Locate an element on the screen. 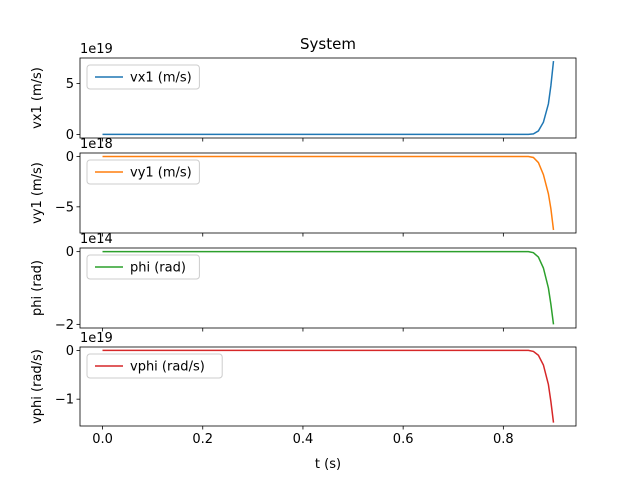  legend-entry: phi (rad) is located at coordinates (158, 268).